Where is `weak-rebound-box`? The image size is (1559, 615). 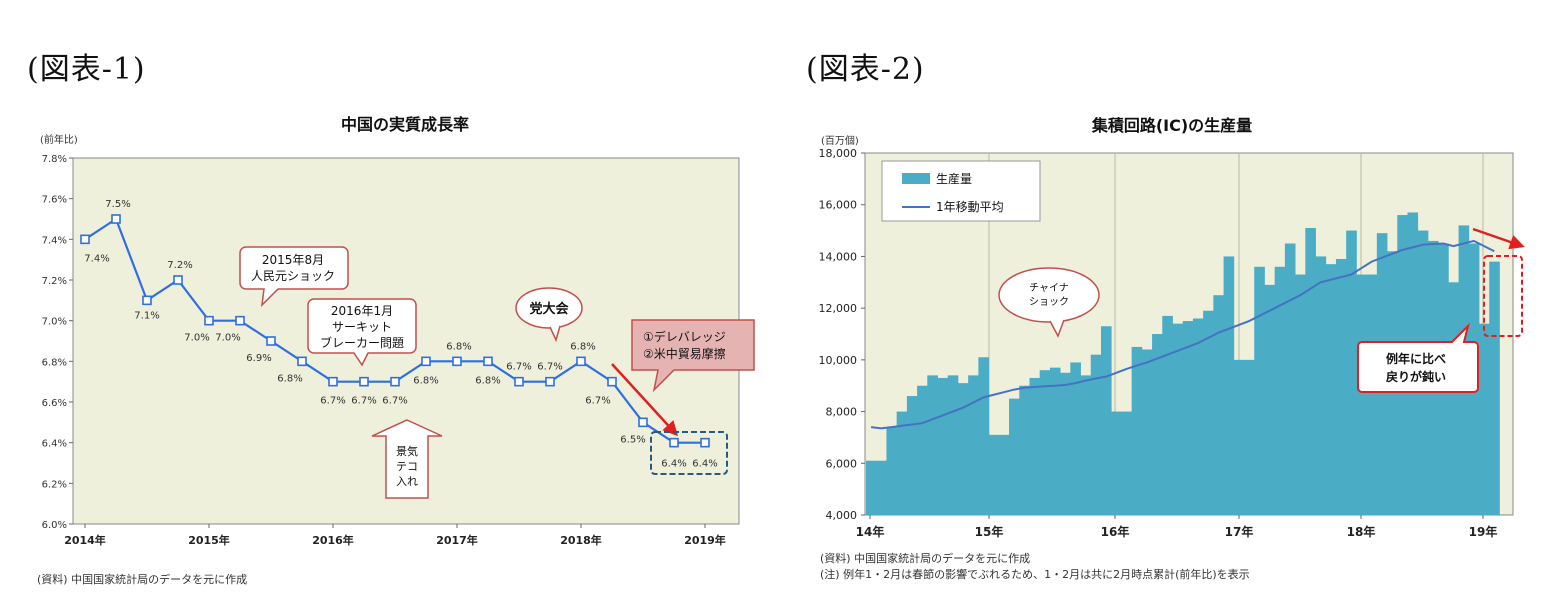
weak-rebound-box is located at coordinates (1503, 296).